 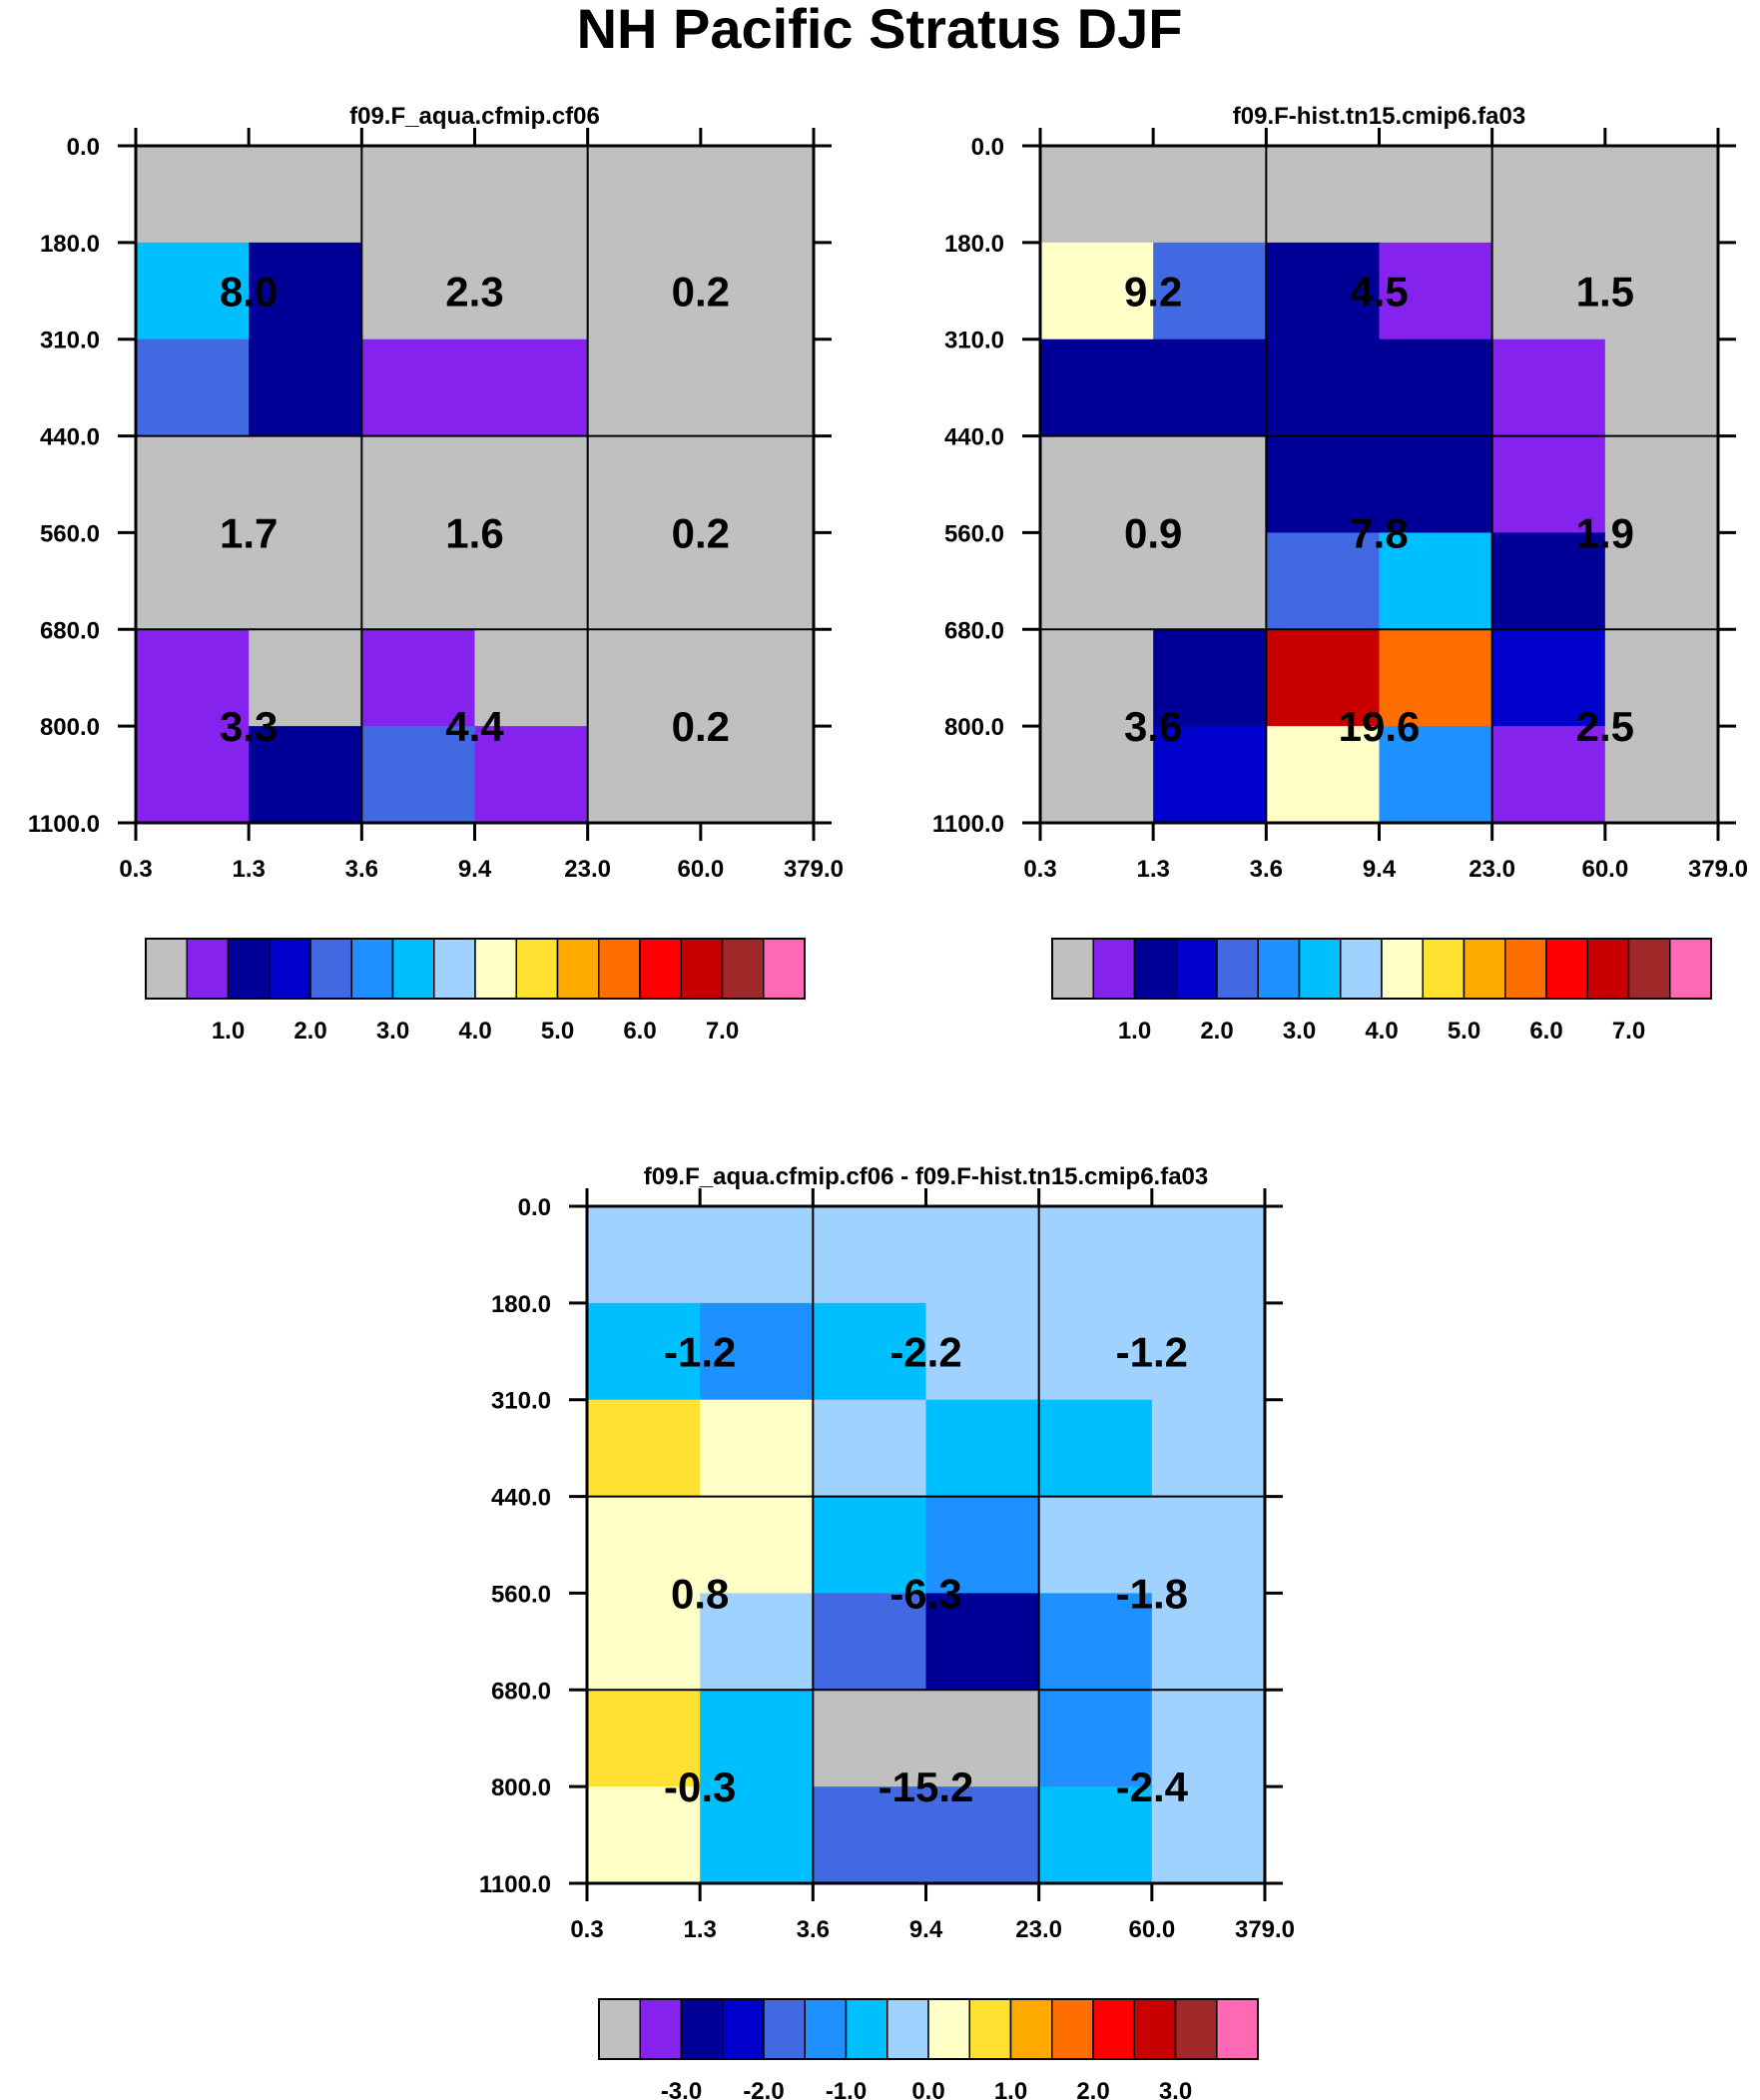 What do you see at coordinates (475, 1031) in the screenshot?
I see `colorbar-label: 4.0` at bounding box center [475, 1031].